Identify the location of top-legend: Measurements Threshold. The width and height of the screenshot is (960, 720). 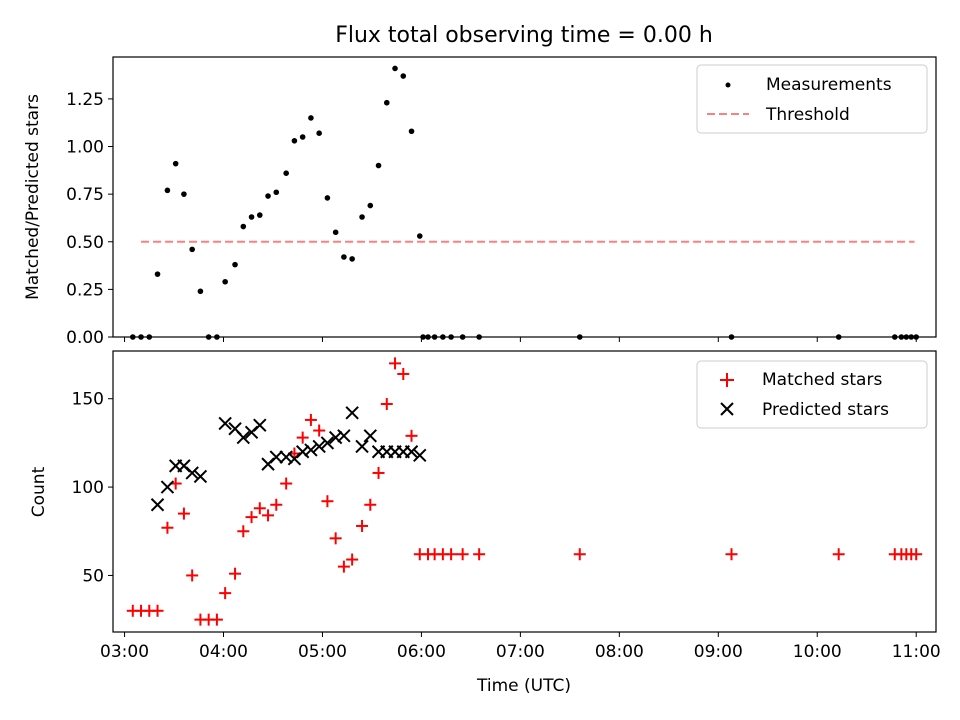
(812, 99).